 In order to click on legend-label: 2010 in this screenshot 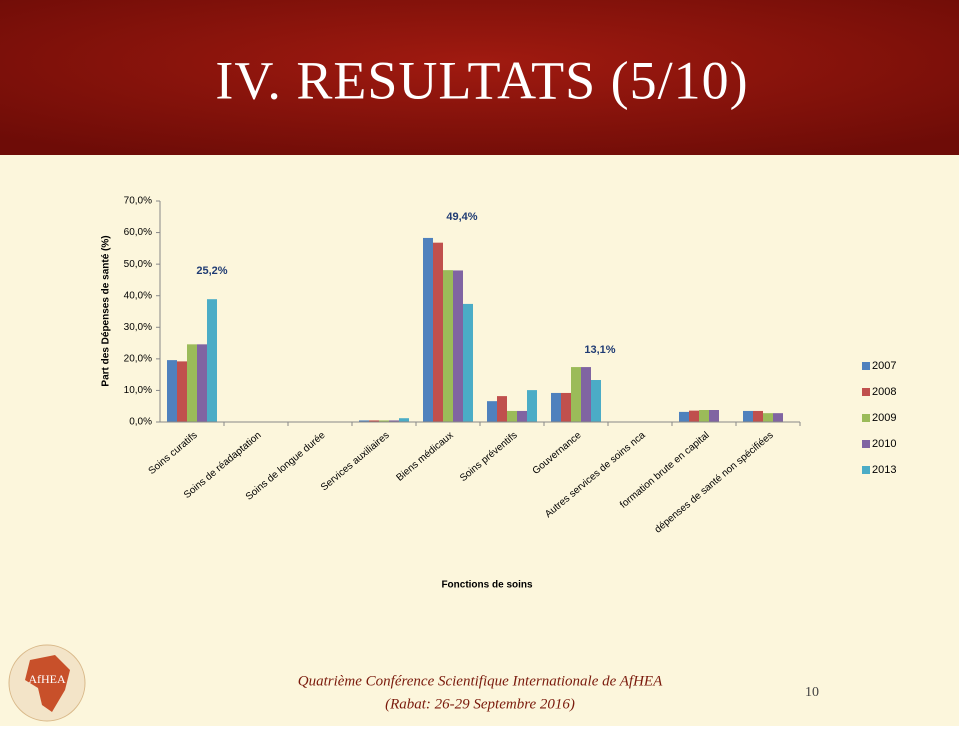, I will do `click(884, 444)`.